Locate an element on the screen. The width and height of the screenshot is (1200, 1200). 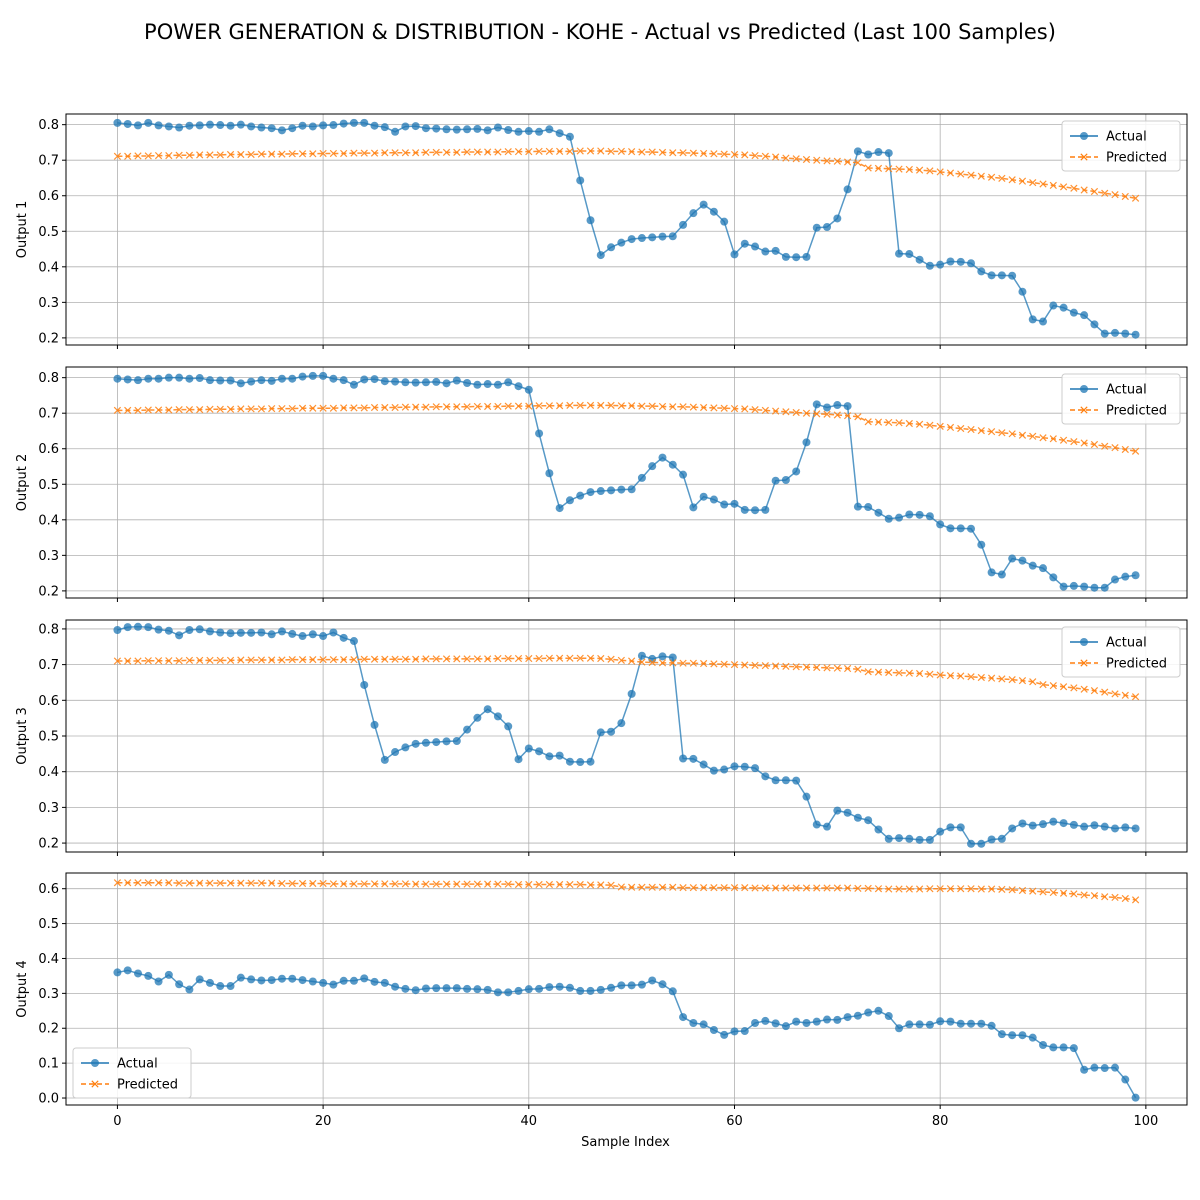
legend-box is located at coordinates (1121, 146).